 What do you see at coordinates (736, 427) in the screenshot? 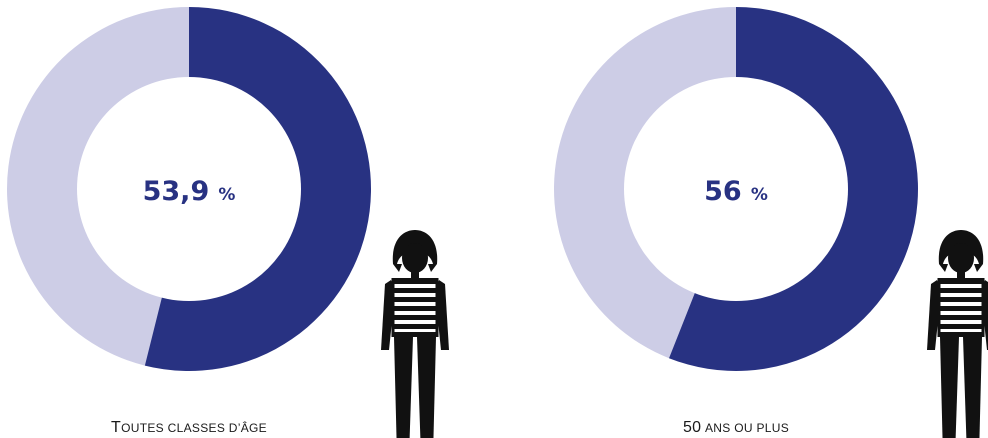
I see `donut-caption: 50 ANS OU PLUS` at bounding box center [736, 427].